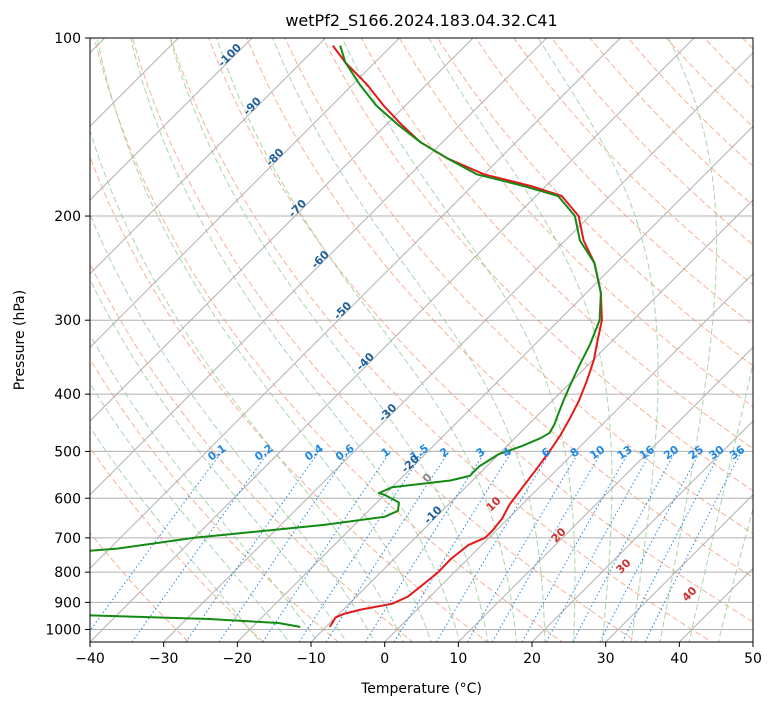  I want to click on x-tick-label: 30, so click(606, 659).